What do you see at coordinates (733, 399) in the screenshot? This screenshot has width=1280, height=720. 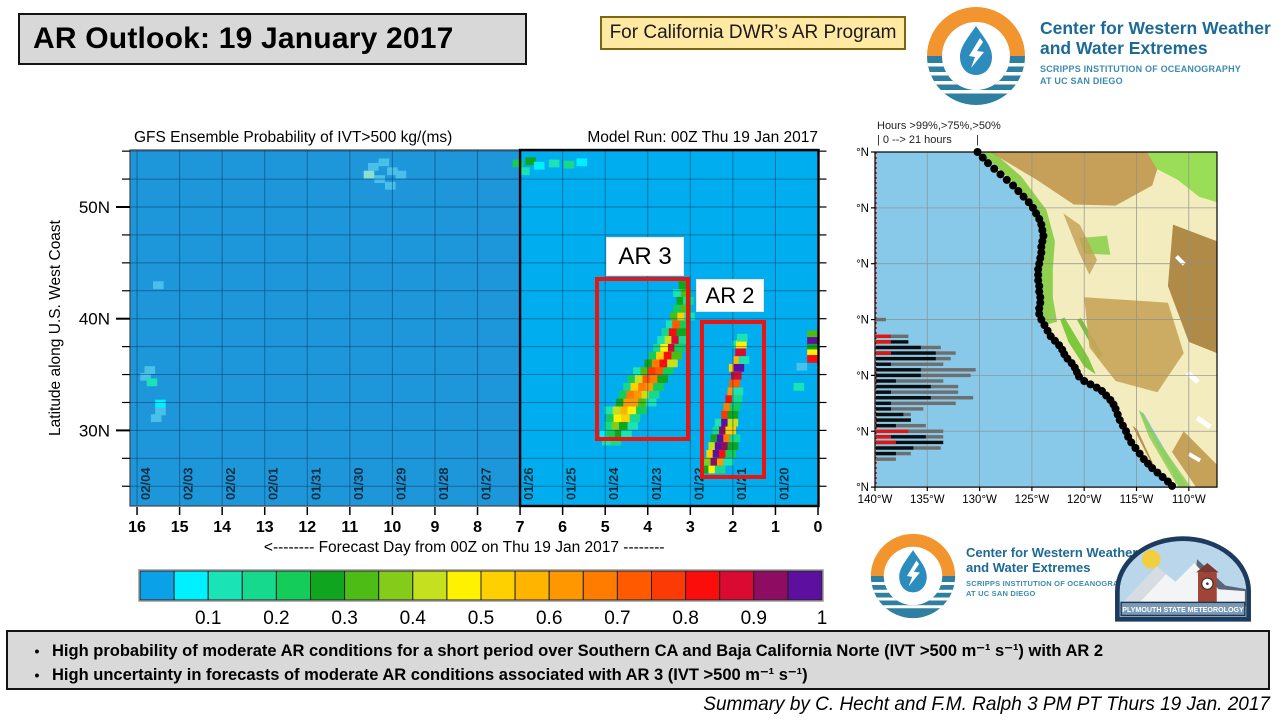 I see `ar2-highlight-box` at bounding box center [733, 399].